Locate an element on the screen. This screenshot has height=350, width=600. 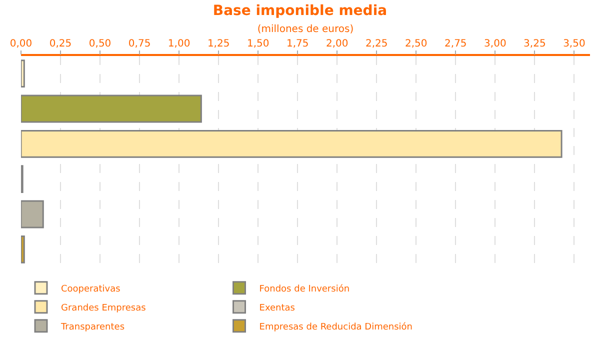
x-tick-label: 2,50 is located at coordinates (416, 44).